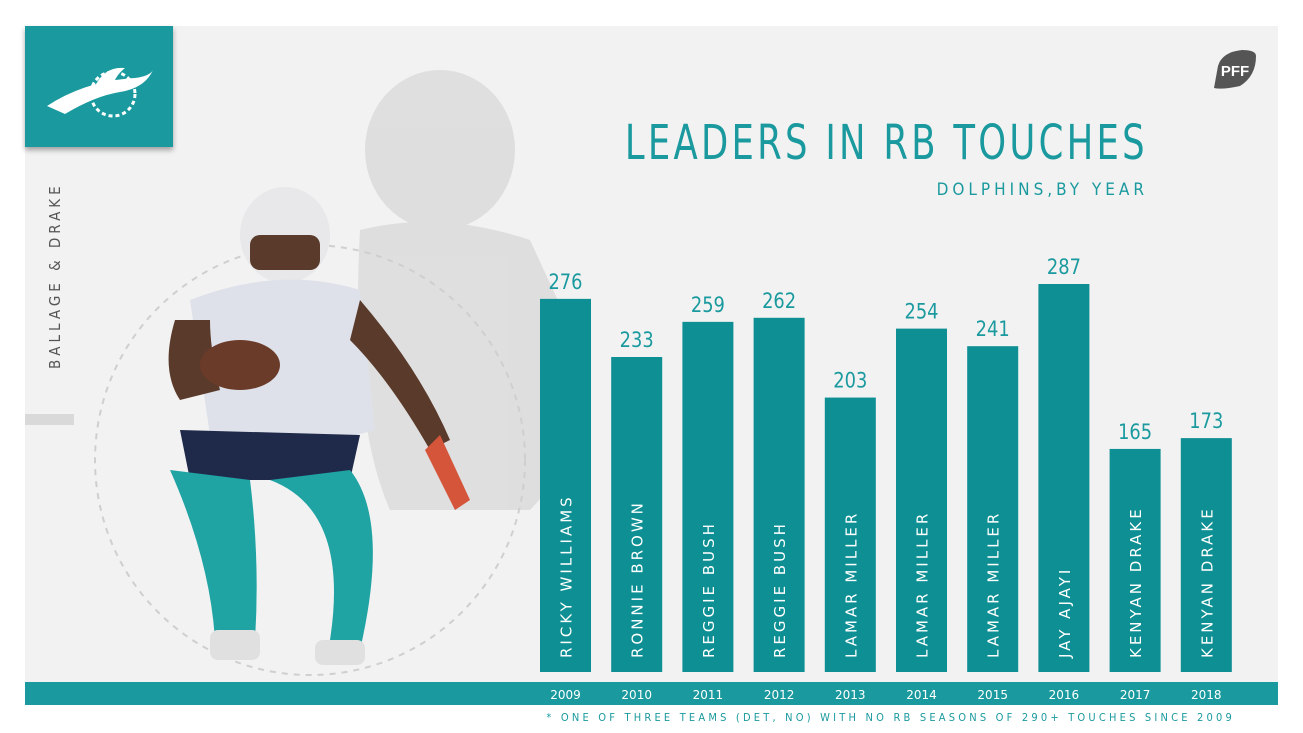 The height and width of the screenshot is (733, 1303). I want to click on bar-2017, so click(1135, 560).